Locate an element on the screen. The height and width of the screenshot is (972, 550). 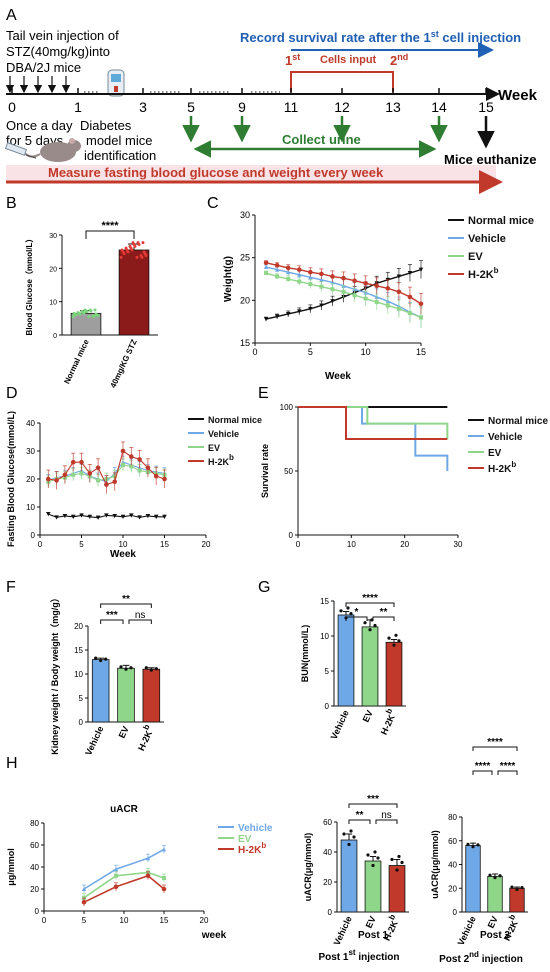
x-tick-label: 15 is located at coordinates (164, 544).